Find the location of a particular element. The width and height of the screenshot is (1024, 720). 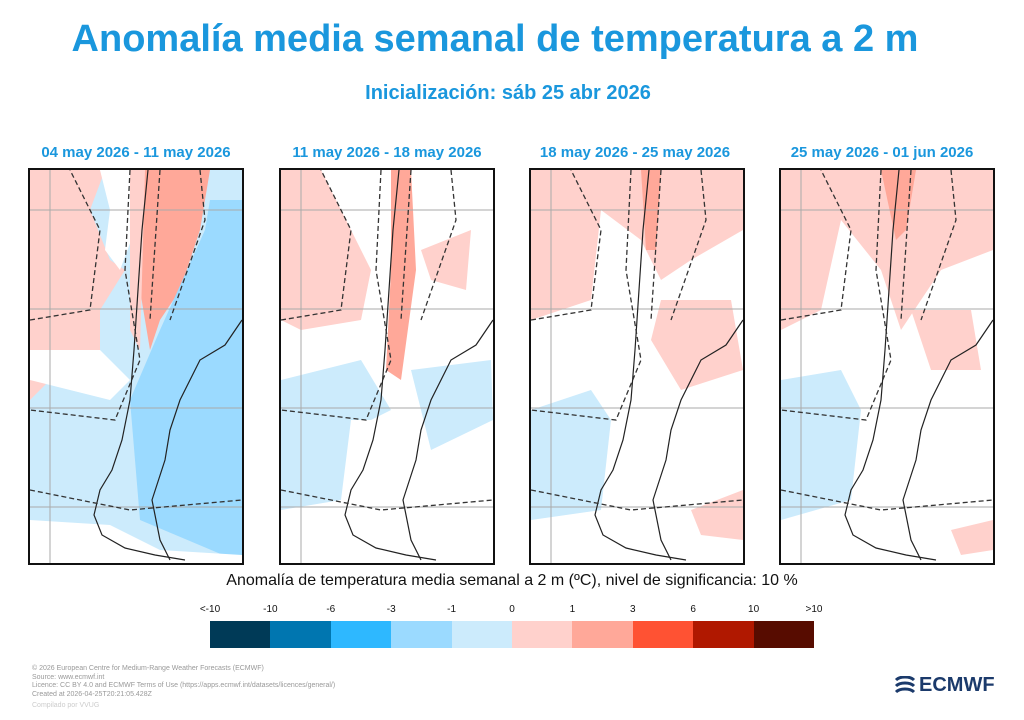

panel-title: 04 may 2026 - 11 may 2026 is located at coordinates (136, 152).